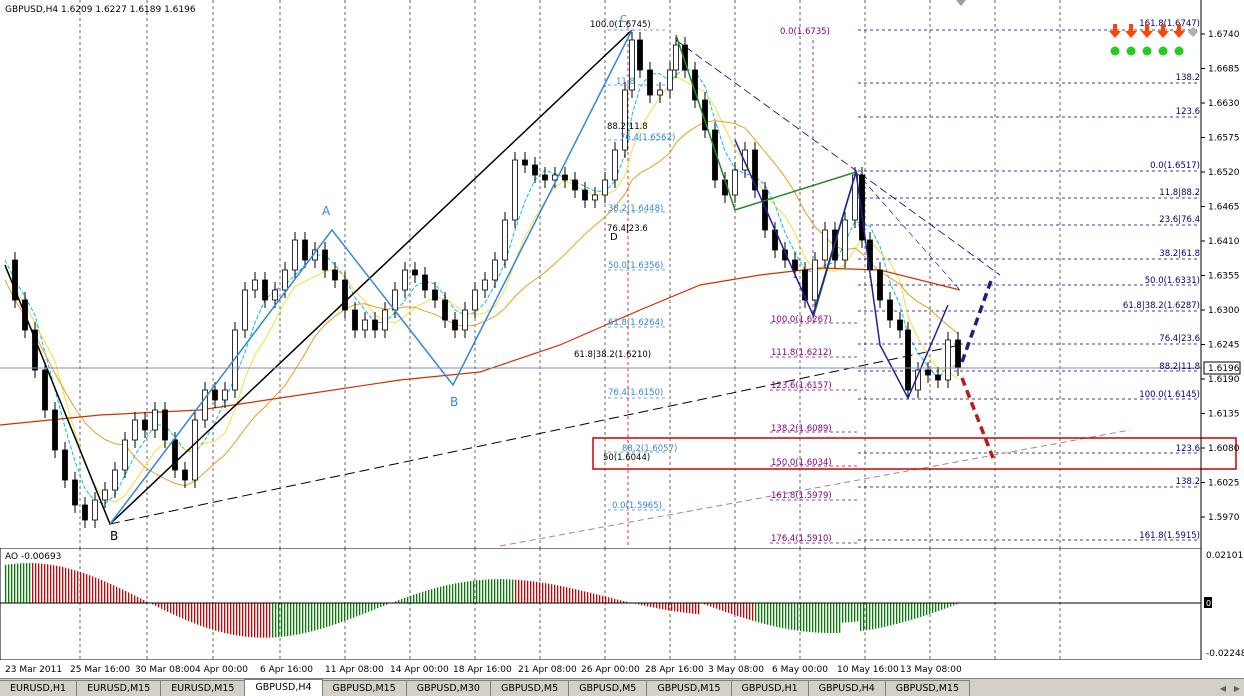 This screenshot has height=696, width=1244. What do you see at coordinates (286, 670) in the screenshot?
I see `time-label: 6 Apr 16:00` at bounding box center [286, 670].